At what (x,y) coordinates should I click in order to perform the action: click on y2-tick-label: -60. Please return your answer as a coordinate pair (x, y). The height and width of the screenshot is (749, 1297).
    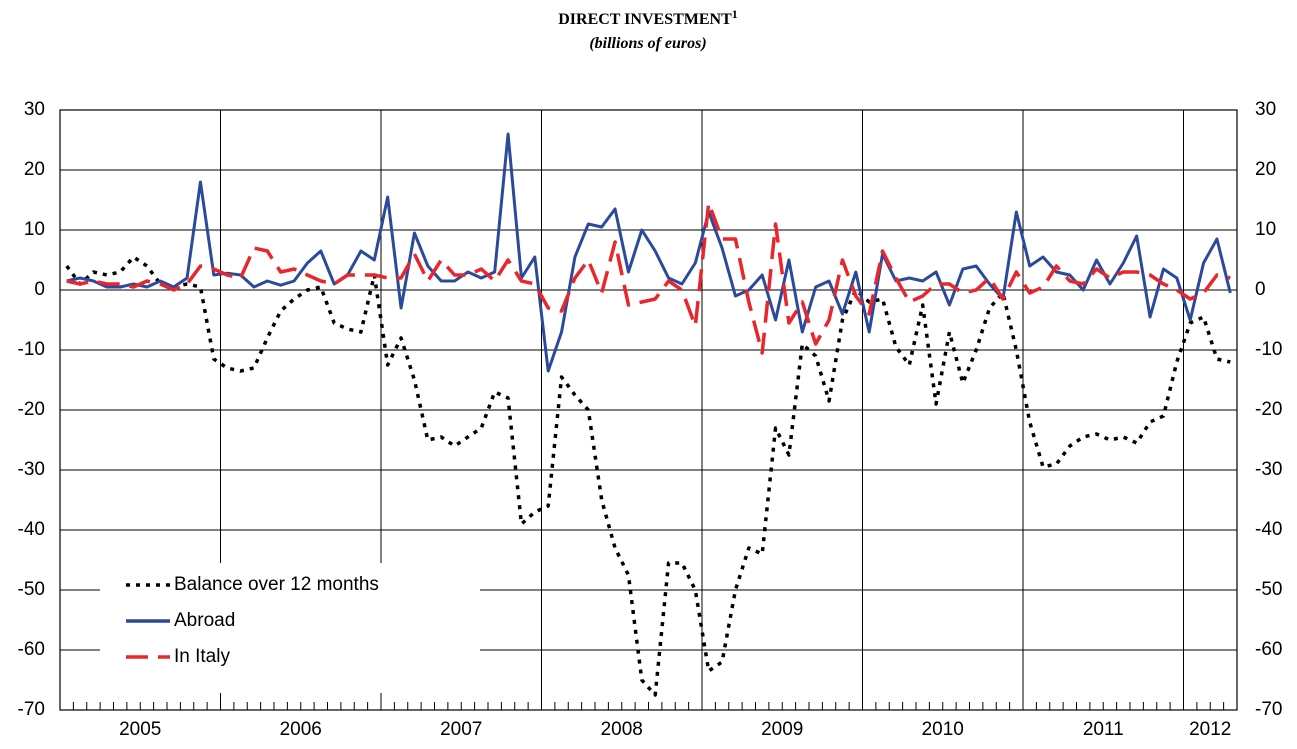
    Looking at the image, I should click on (1268, 649).